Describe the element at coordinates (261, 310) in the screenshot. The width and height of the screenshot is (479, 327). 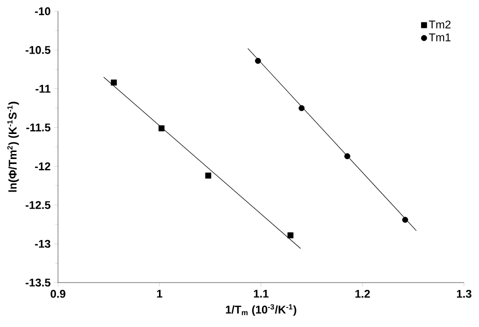
I see `x-axis-title: 1/T$_{m}$ (10$^{-3}$/K$^{-1}$)` at that location.